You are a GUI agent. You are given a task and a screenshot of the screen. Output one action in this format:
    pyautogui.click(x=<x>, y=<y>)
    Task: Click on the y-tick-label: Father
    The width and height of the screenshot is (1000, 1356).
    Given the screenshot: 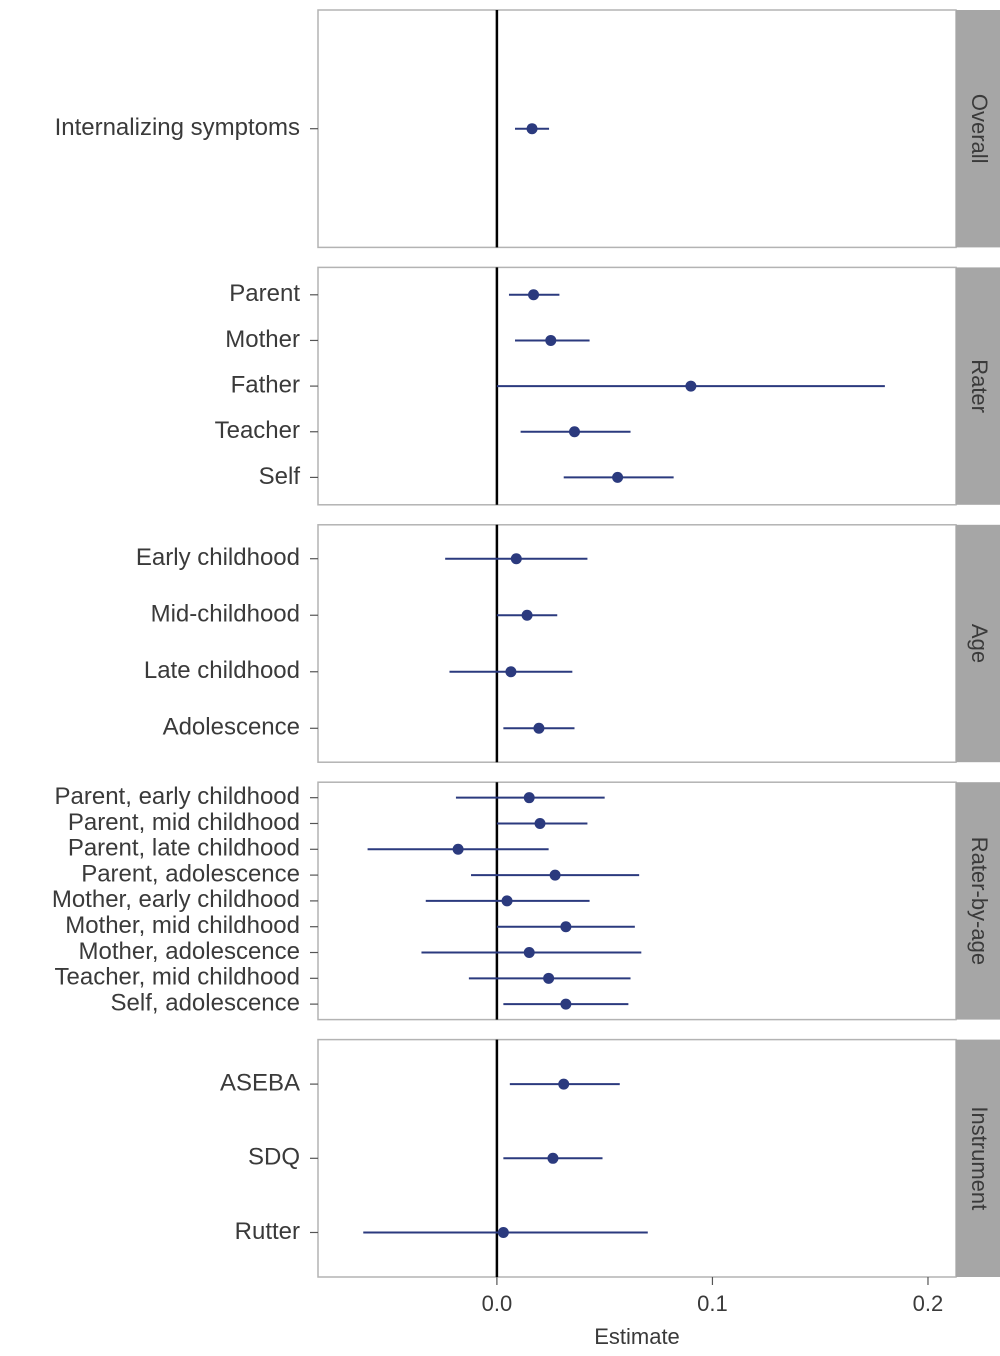 What is the action you would take?
    pyautogui.click(x=265, y=384)
    